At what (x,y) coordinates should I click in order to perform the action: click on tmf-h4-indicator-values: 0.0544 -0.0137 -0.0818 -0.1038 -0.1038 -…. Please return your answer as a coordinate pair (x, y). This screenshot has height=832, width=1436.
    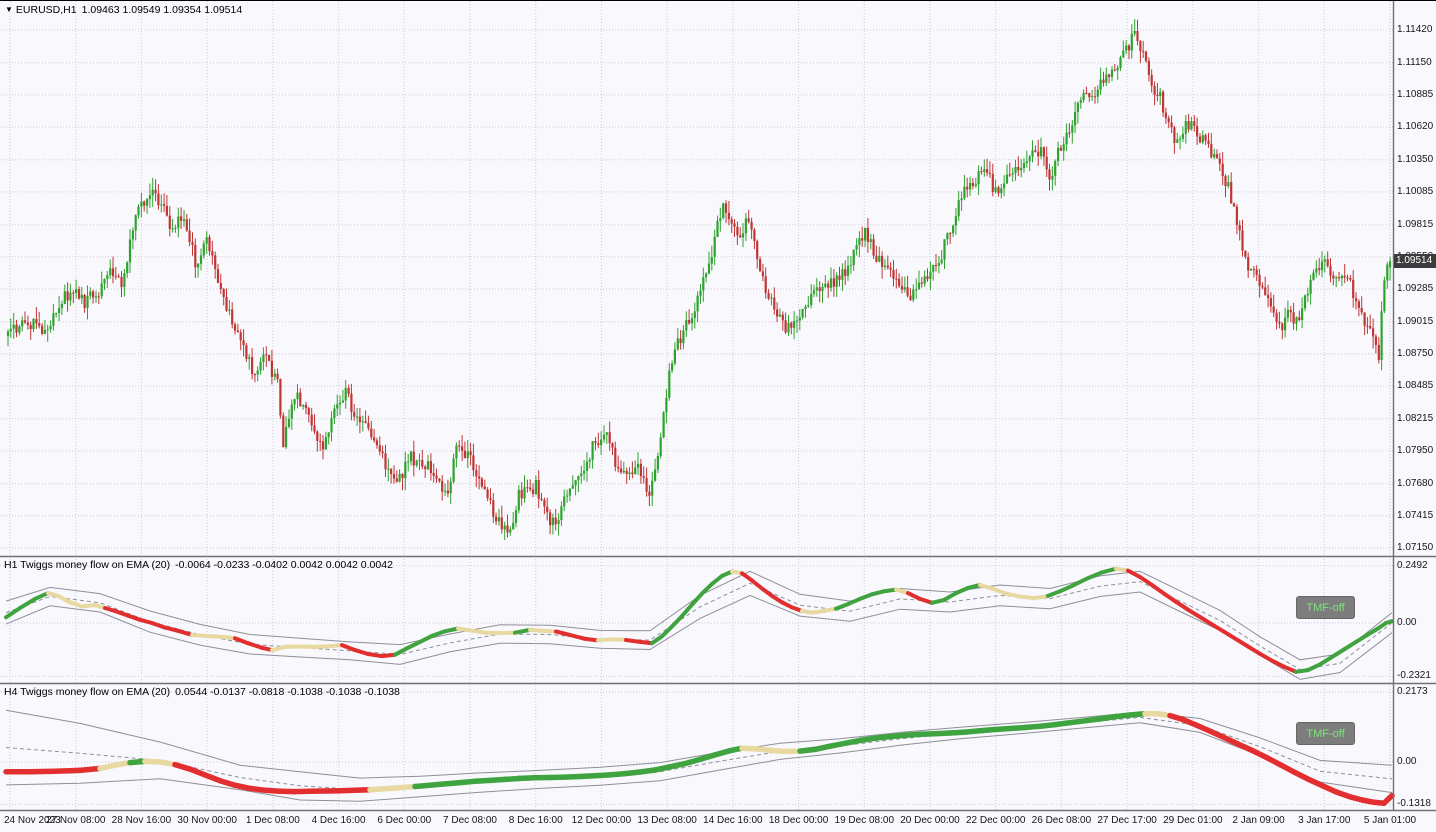
    Looking at the image, I should click on (287, 692).